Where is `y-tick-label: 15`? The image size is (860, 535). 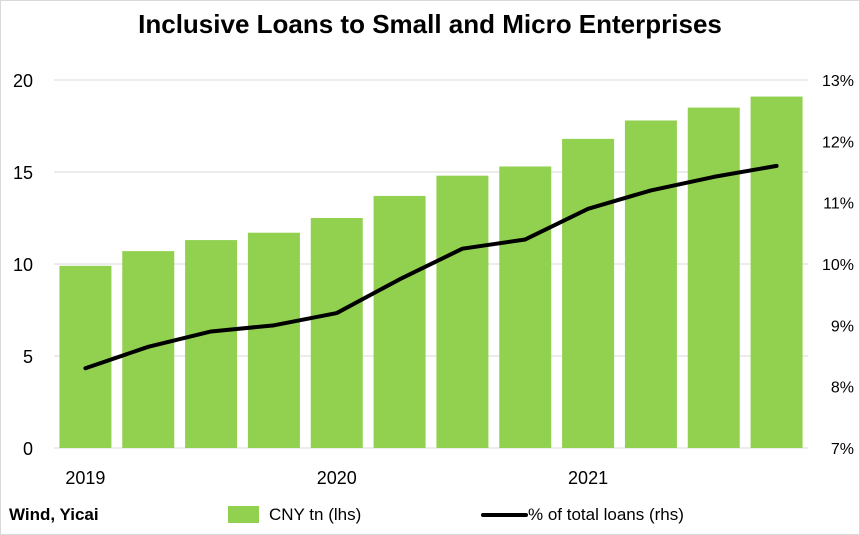
y-tick-label: 15 is located at coordinates (23, 173).